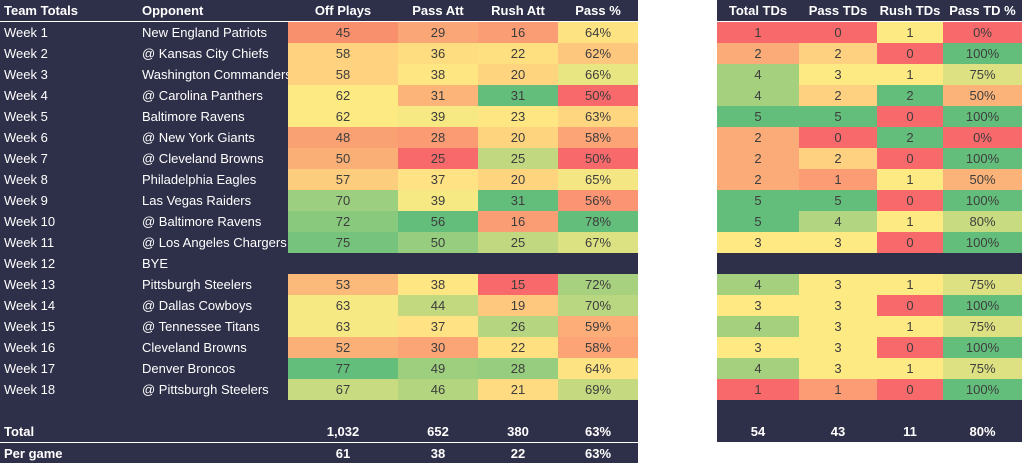 The width and height of the screenshot is (1024, 464). Describe the element at coordinates (518, 200) in the screenshot. I see `rush-att-cell: 31` at that location.